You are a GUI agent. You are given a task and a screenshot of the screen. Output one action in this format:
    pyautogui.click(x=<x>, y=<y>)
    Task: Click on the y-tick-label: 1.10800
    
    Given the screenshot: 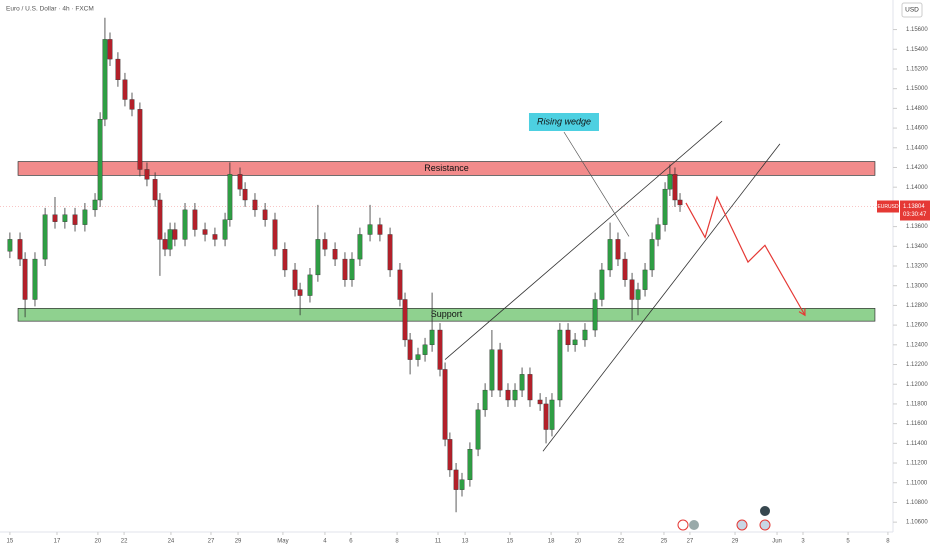 What is the action you would take?
    pyautogui.click(x=917, y=503)
    